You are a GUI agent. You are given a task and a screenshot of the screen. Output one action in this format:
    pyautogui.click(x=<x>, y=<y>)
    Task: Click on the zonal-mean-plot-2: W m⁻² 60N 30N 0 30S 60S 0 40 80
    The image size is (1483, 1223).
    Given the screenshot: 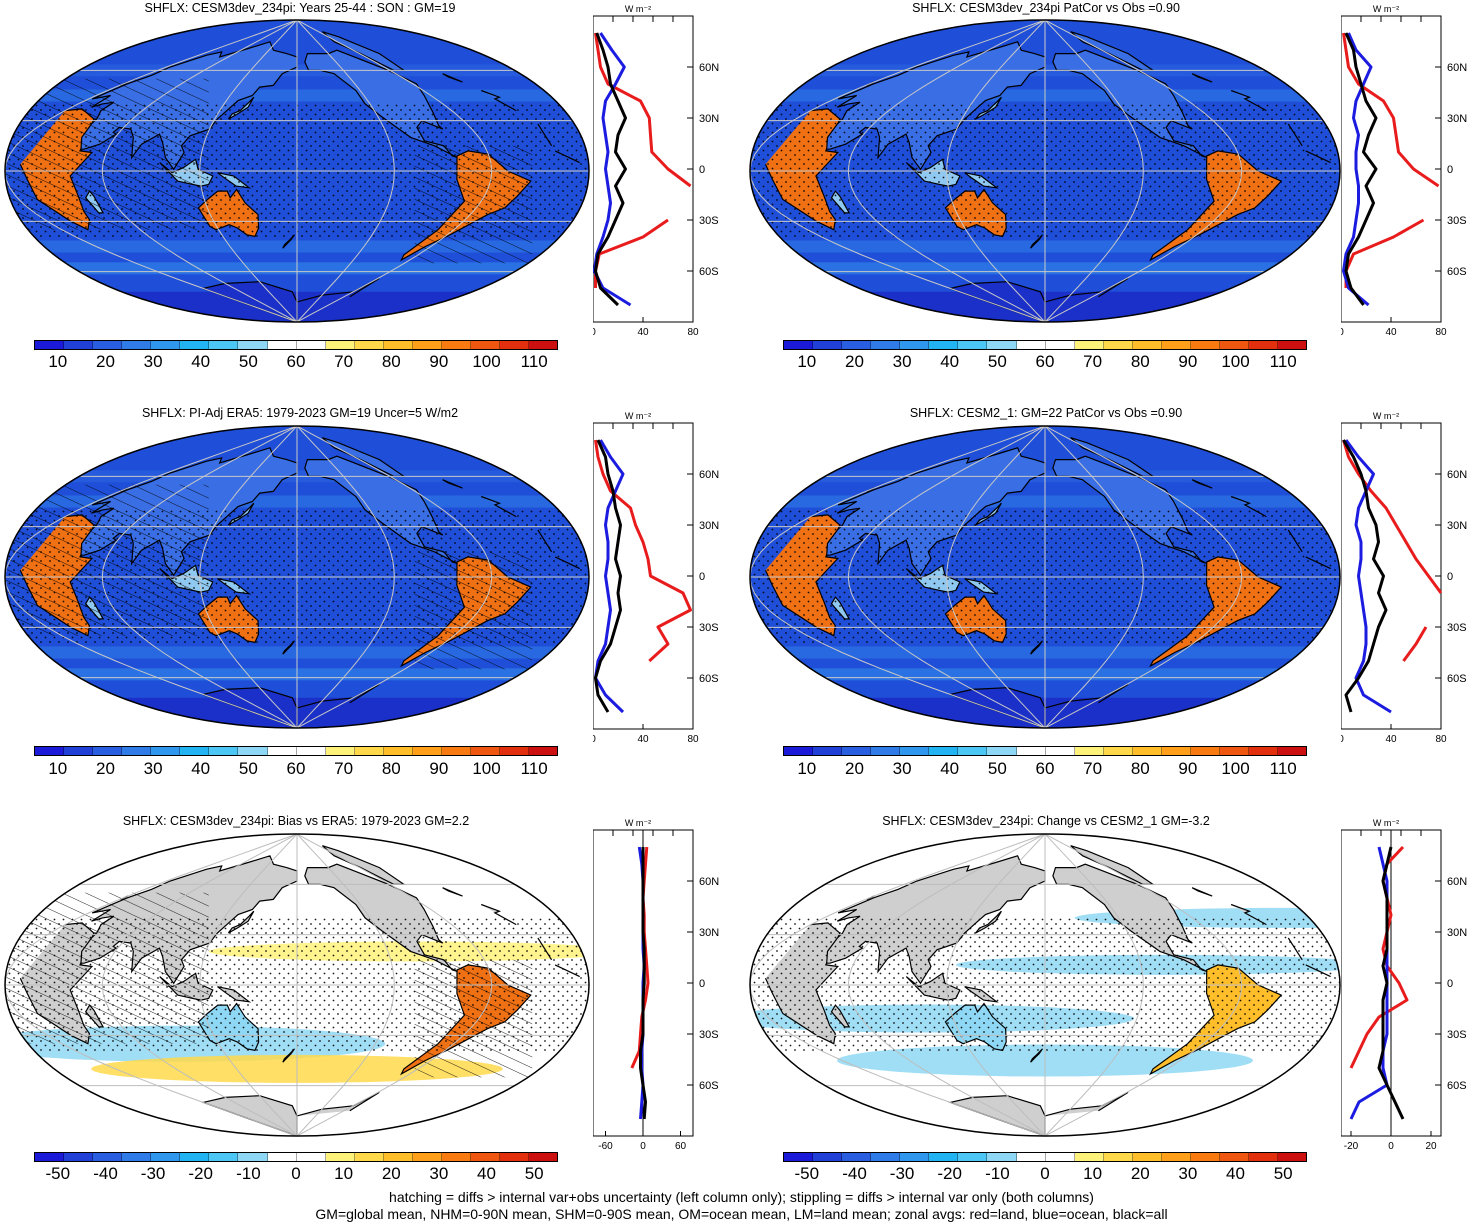 What is the action you would take?
    pyautogui.click(x=1404, y=171)
    